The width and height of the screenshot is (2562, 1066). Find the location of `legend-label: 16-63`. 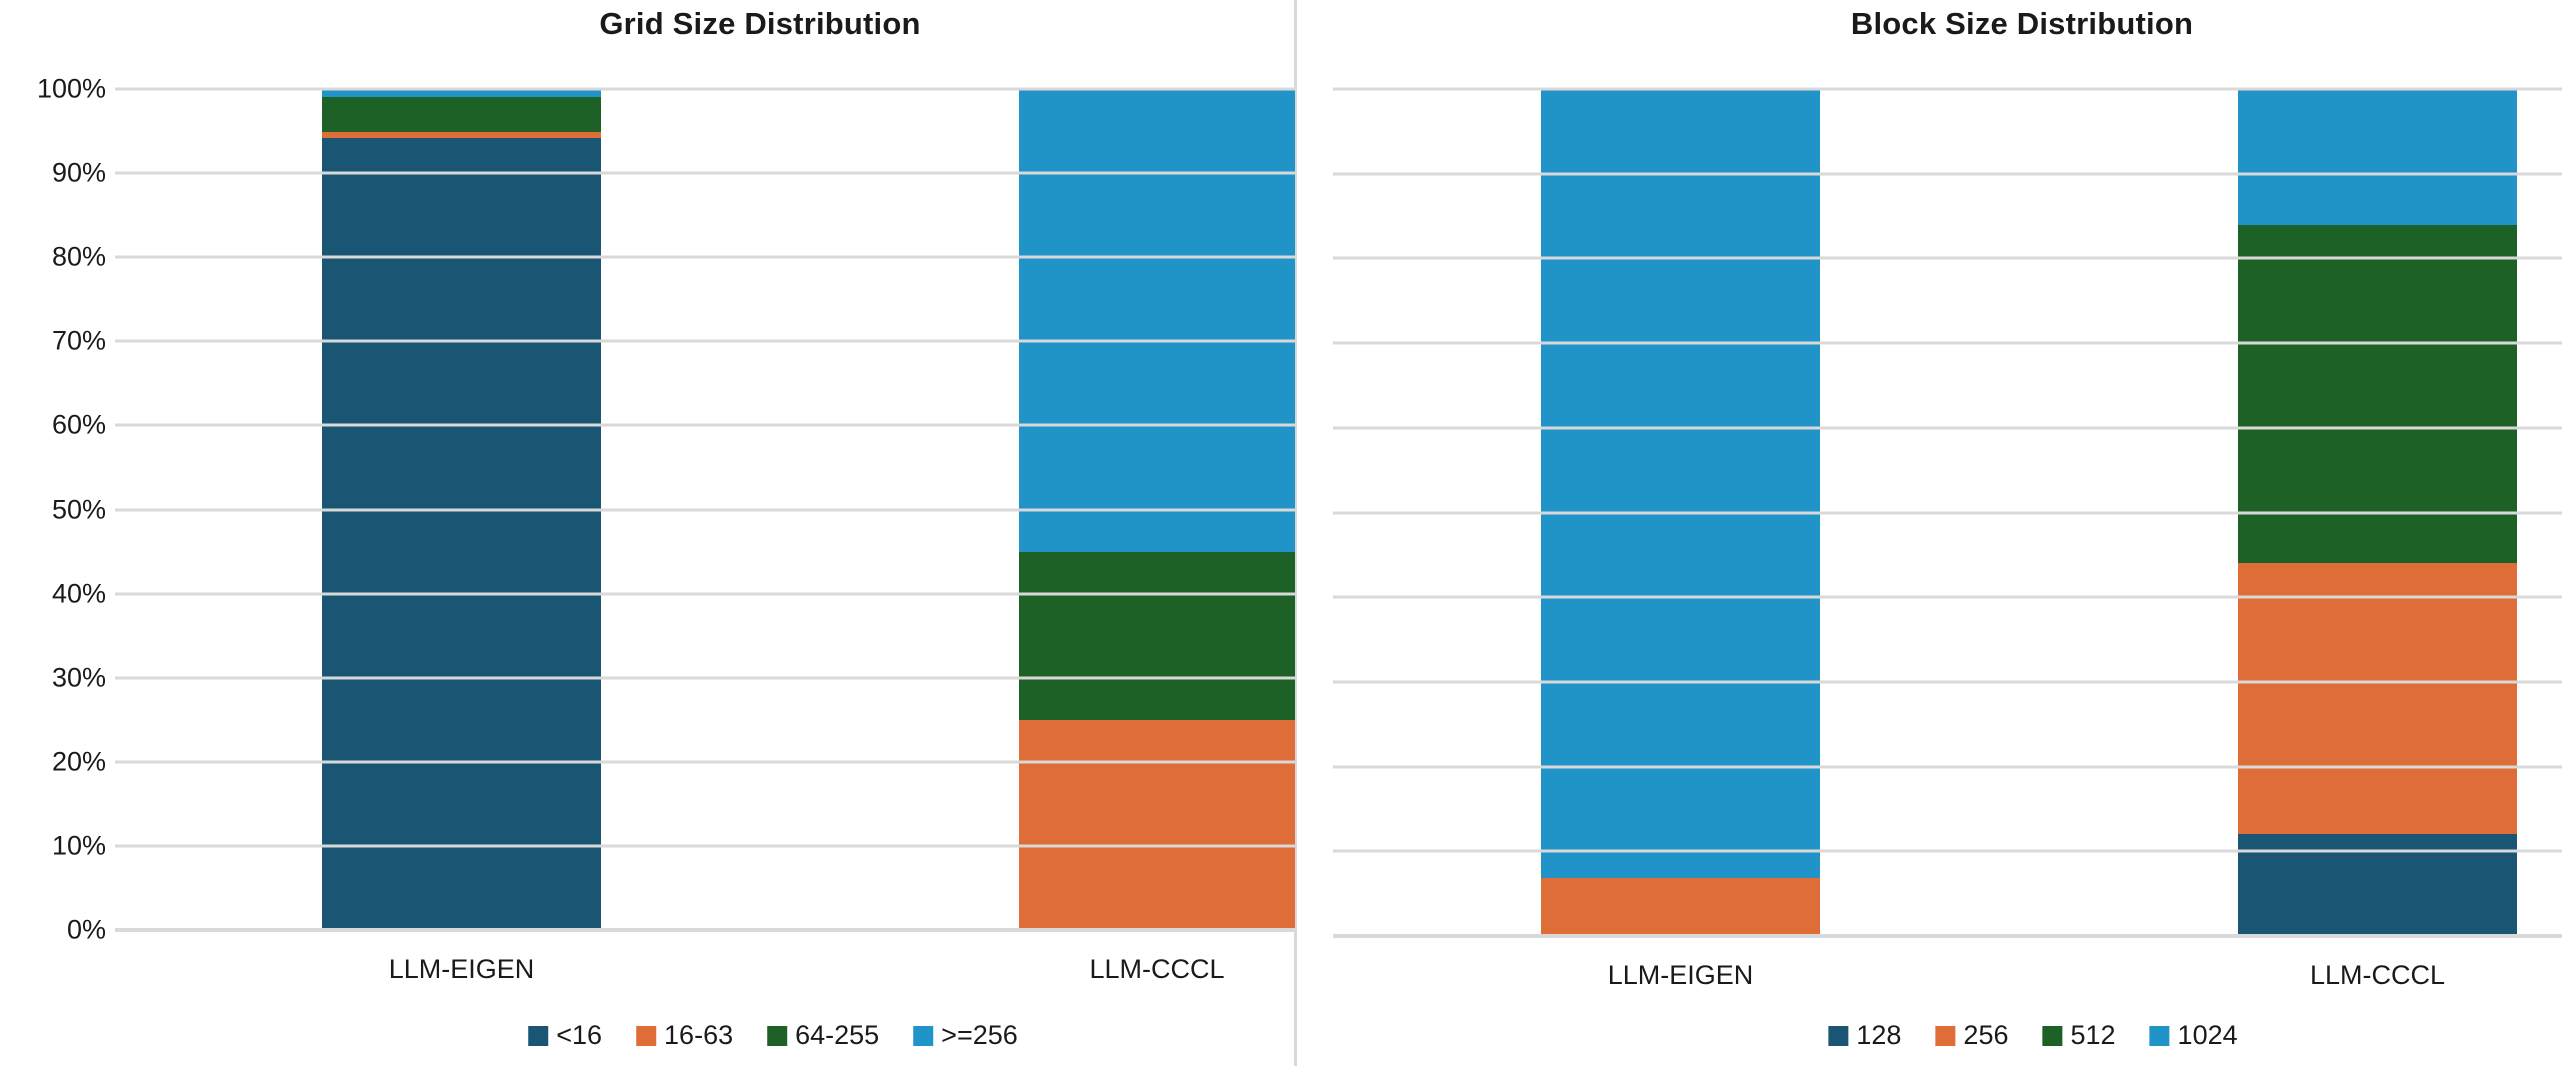

legend-label: 16-63 is located at coordinates (699, 1035).